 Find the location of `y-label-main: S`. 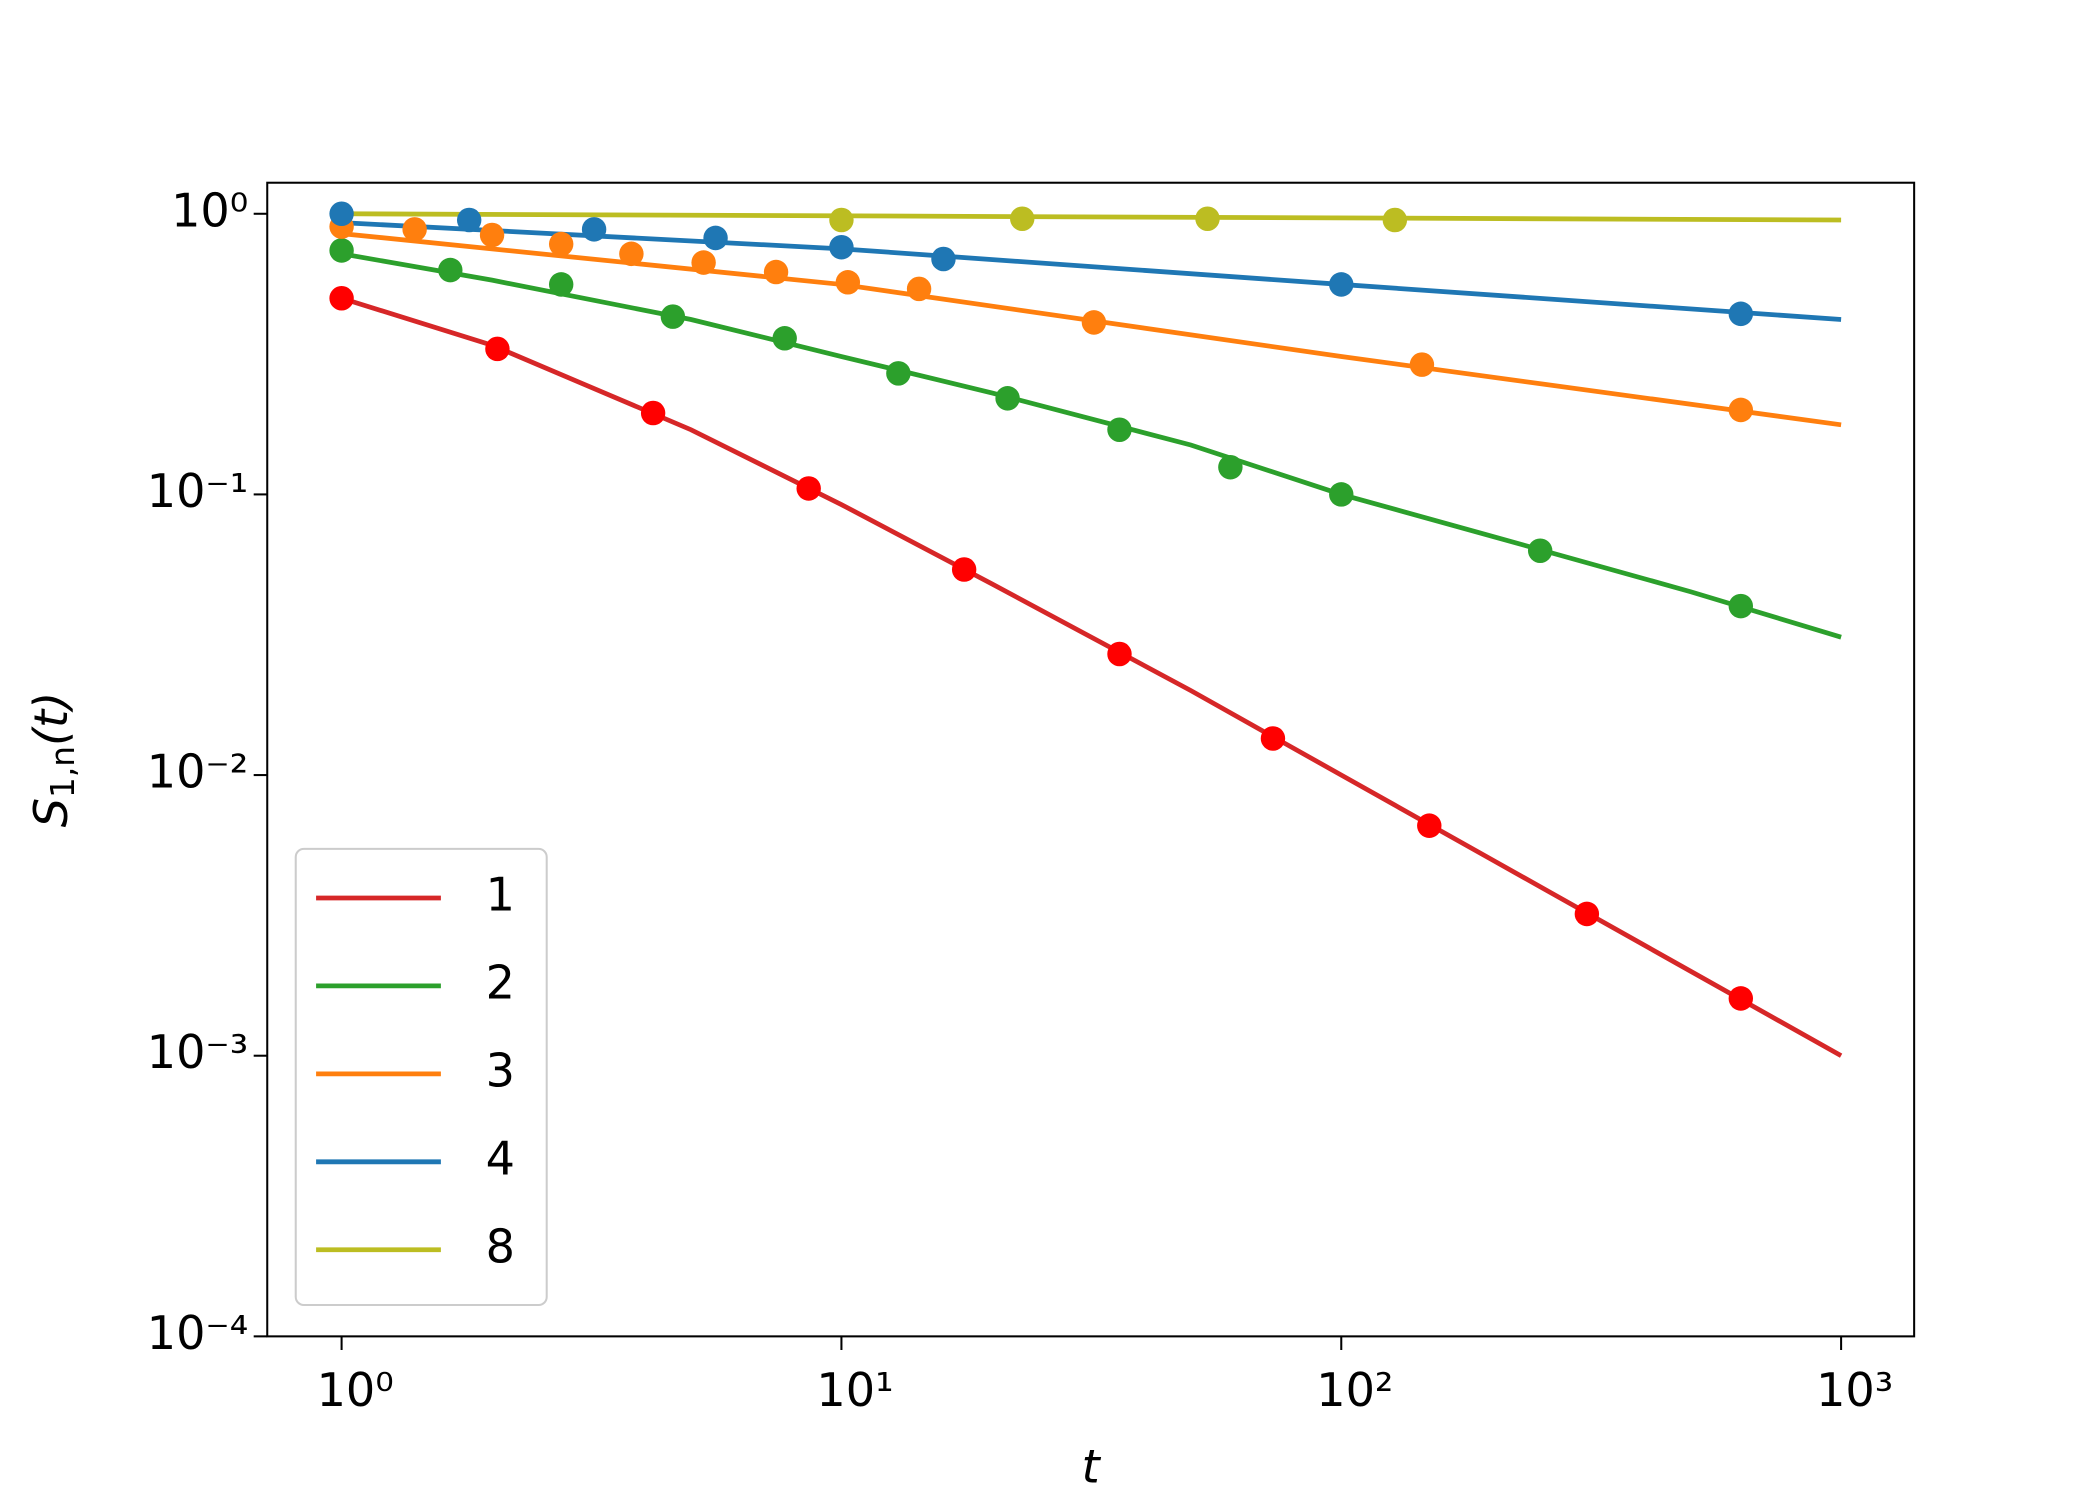

y-label-main: S is located at coordinates (51, 812).